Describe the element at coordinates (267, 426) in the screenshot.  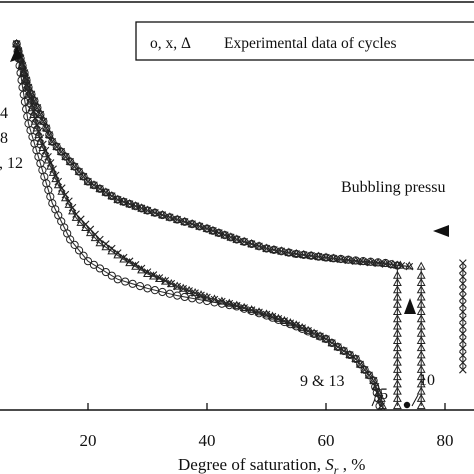
I see `x-ticks: 20 40 60 80` at that location.